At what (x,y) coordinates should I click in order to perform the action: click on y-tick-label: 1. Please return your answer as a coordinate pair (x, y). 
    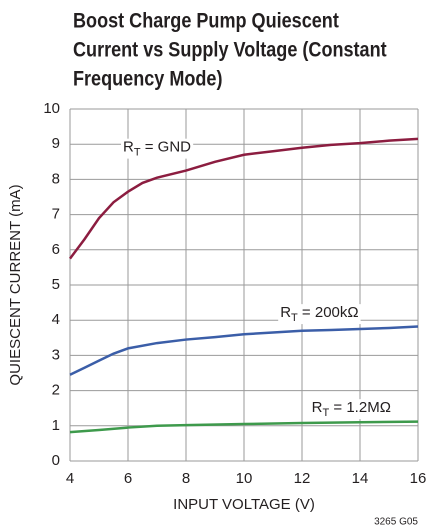
    Looking at the image, I should click on (56, 425).